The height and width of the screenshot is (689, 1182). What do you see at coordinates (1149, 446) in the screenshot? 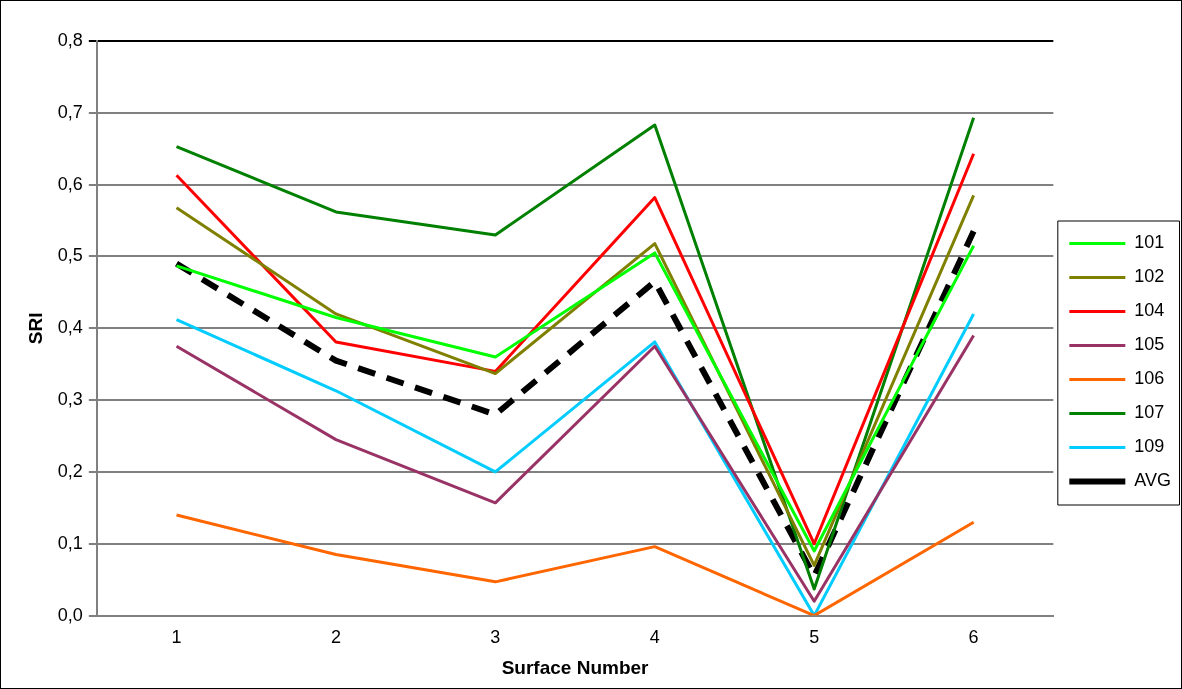
I see `legend-label: 109` at bounding box center [1149, 446].